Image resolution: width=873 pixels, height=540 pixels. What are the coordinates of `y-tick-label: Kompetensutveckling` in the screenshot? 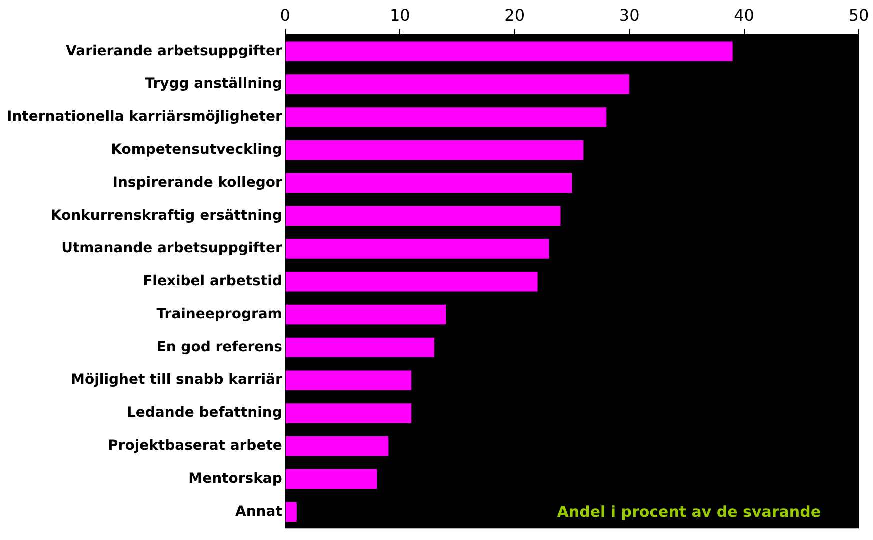 It's located at (196, 150).